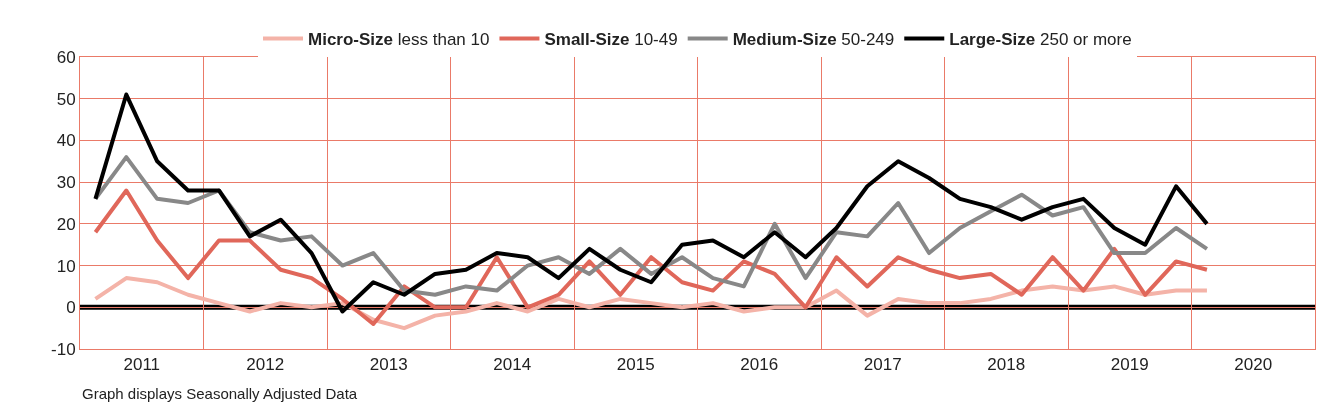 This screenshot has height=407, width=1321. I want to click on x-tick-label: 2013, so click(388, 365).